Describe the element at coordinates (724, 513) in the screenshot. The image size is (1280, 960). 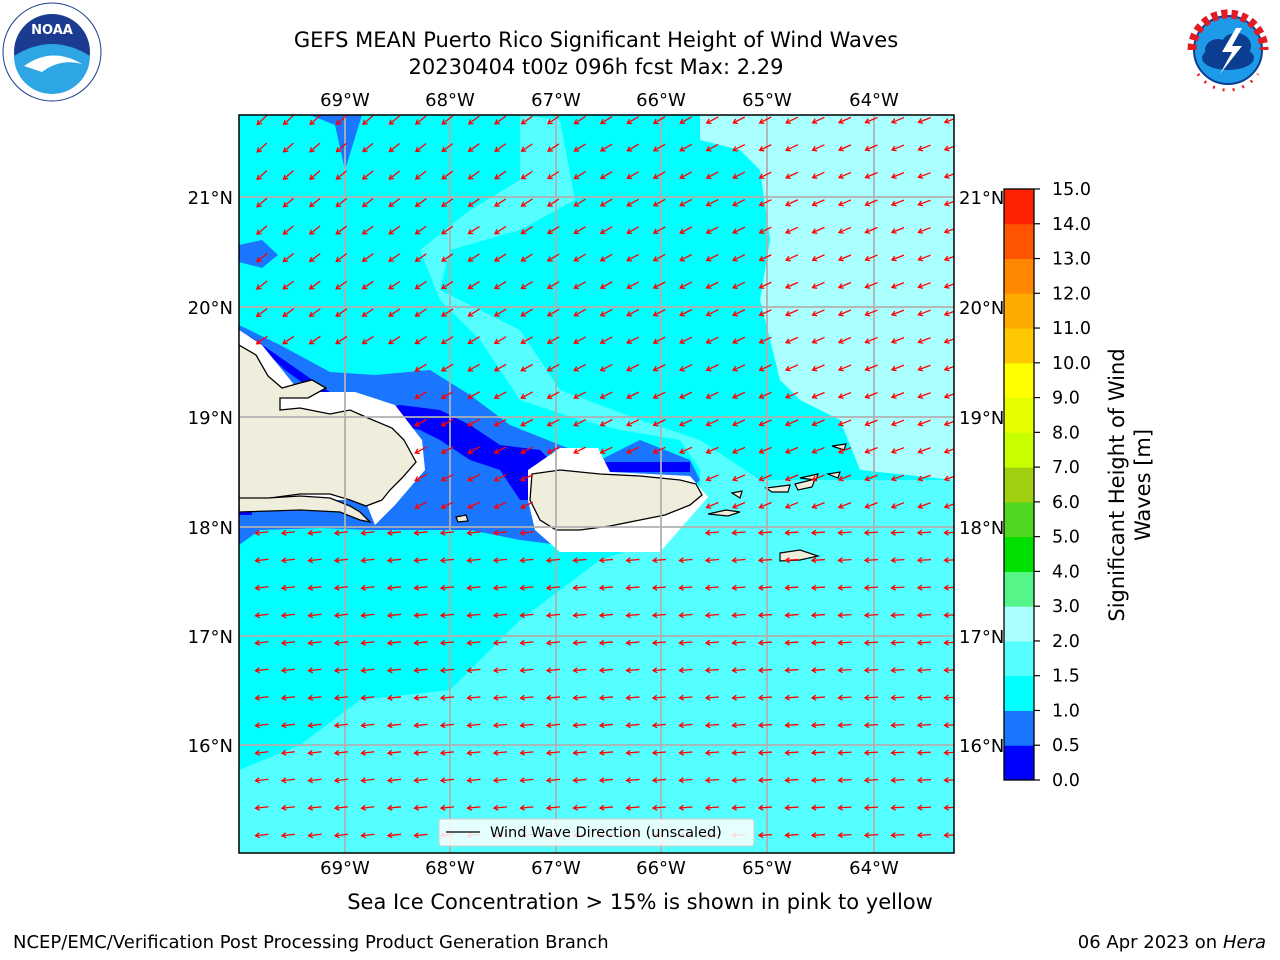
I see `island-vieques` at that location.